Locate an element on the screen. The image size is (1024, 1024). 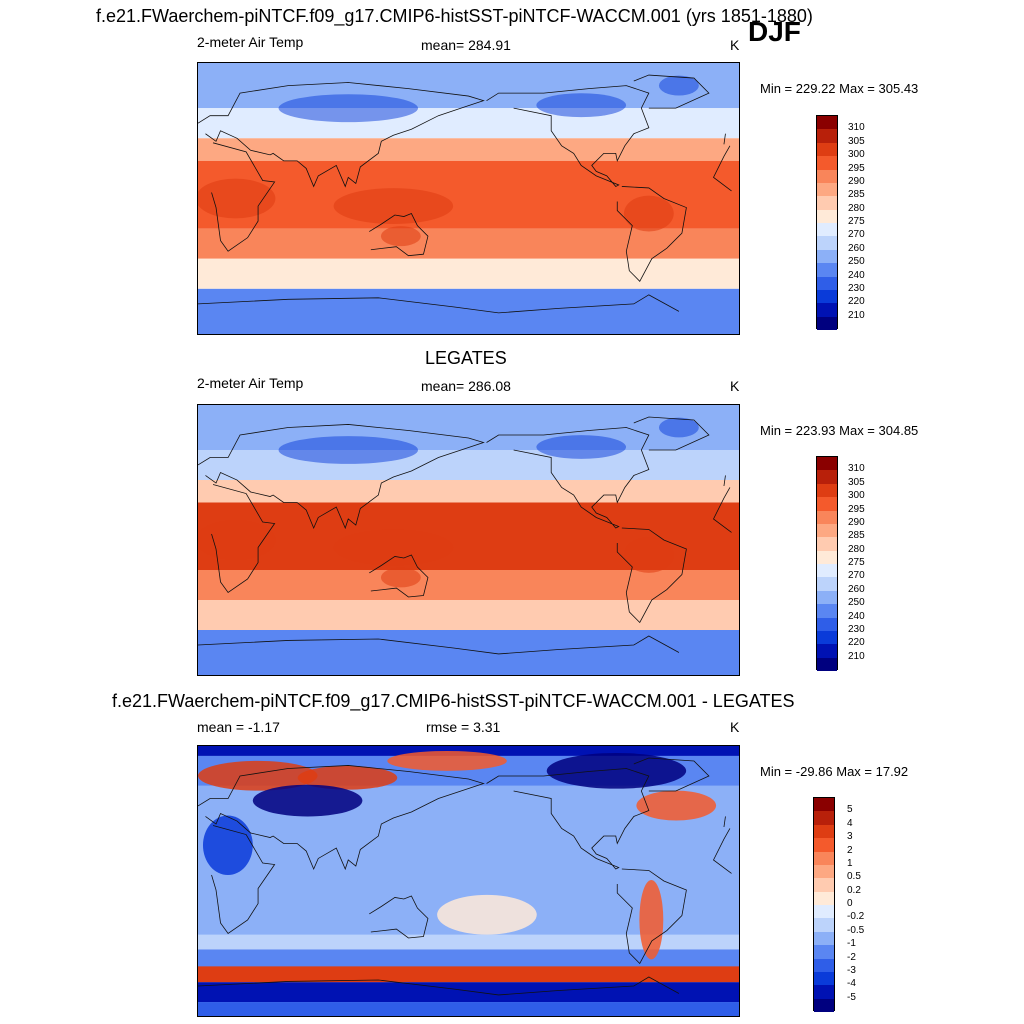
colorbar-tick-label: 3 is located at coordinates (850, 837).